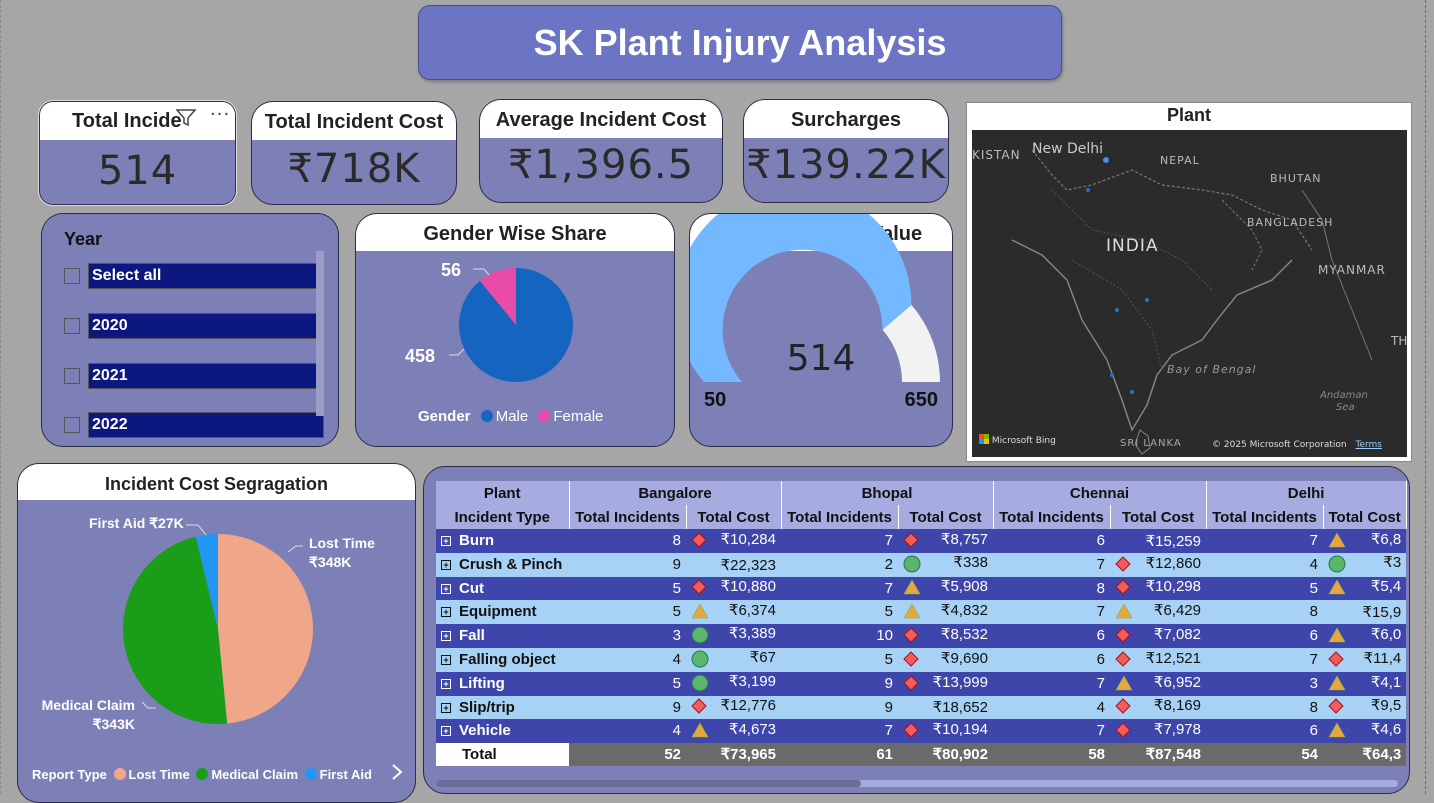 This screenshot has width=1434, height=803. I want to click on incident-type-cell: + Vehicle, so click(502, 731).